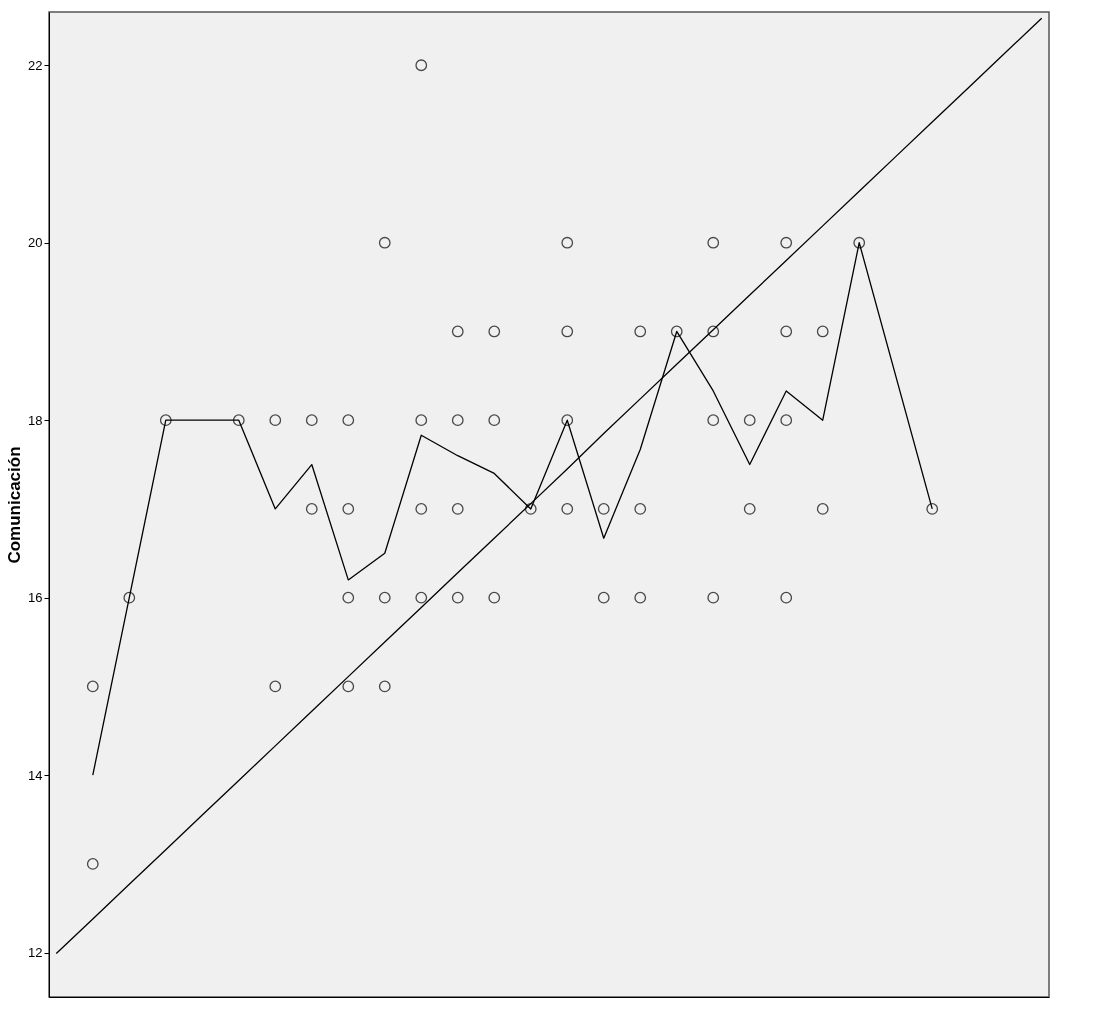 The image size is (1097, 1011). What do you see at coordinates (15, 505) in the screenshot?
I see `y-axis-title: Comunicación` at bounding box center [15, 505].